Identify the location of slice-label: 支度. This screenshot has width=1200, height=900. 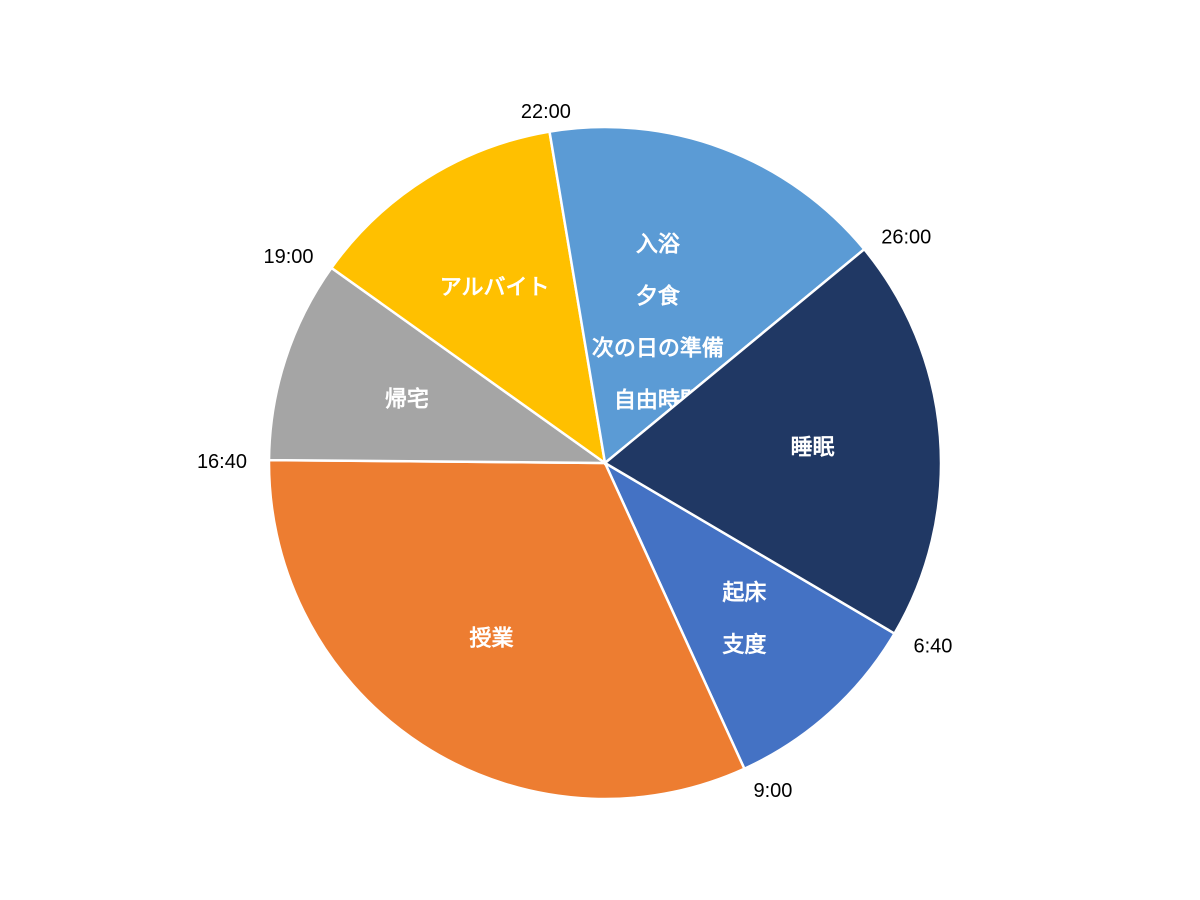
(744, 645).